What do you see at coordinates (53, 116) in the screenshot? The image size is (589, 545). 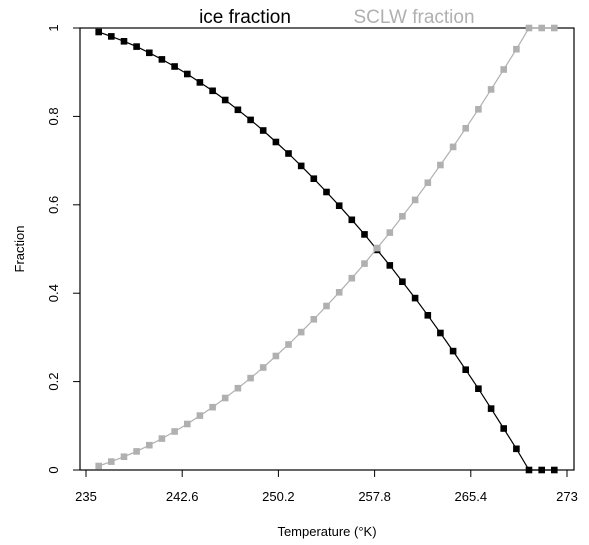 I see `y-tick-label: 0.8` at bounding box center [53, 116].